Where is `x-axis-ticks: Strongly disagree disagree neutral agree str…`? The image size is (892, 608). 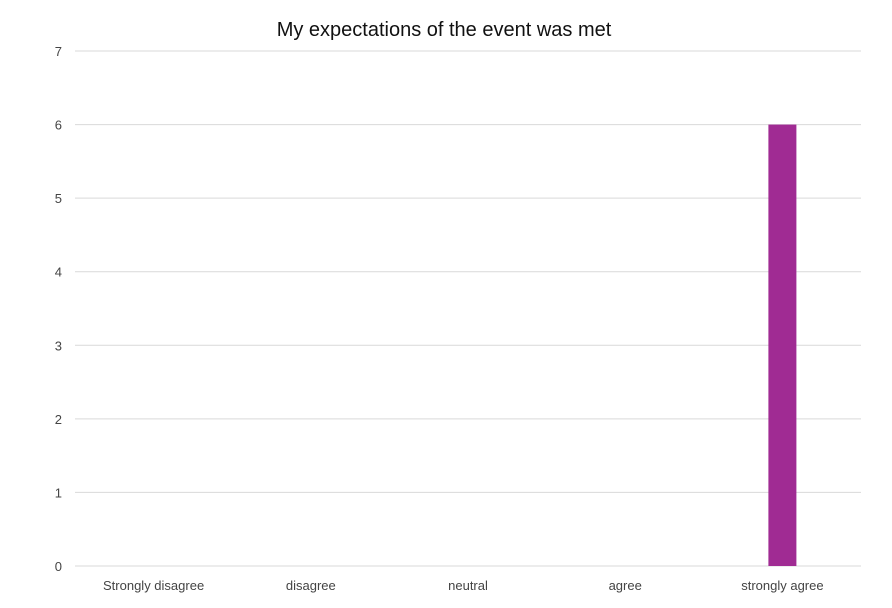 x-axis-ticks: Strongly disagree disagree neutral agree str… is located at coordinates (463, 585).